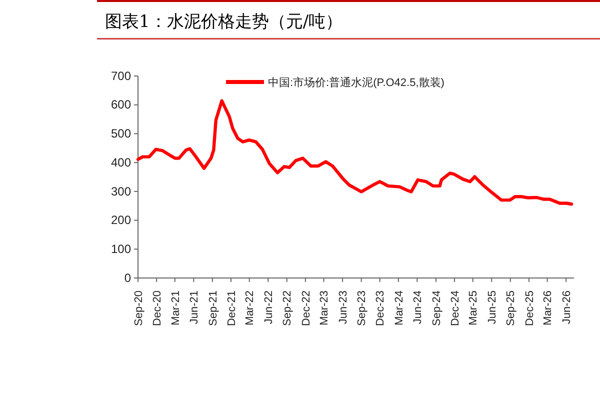 The width and height of the screenshot is (600, 395). Describe the element at coordinates (436, 308) in the screenshot. I see `x-tick-label: Sep-24` at that location.